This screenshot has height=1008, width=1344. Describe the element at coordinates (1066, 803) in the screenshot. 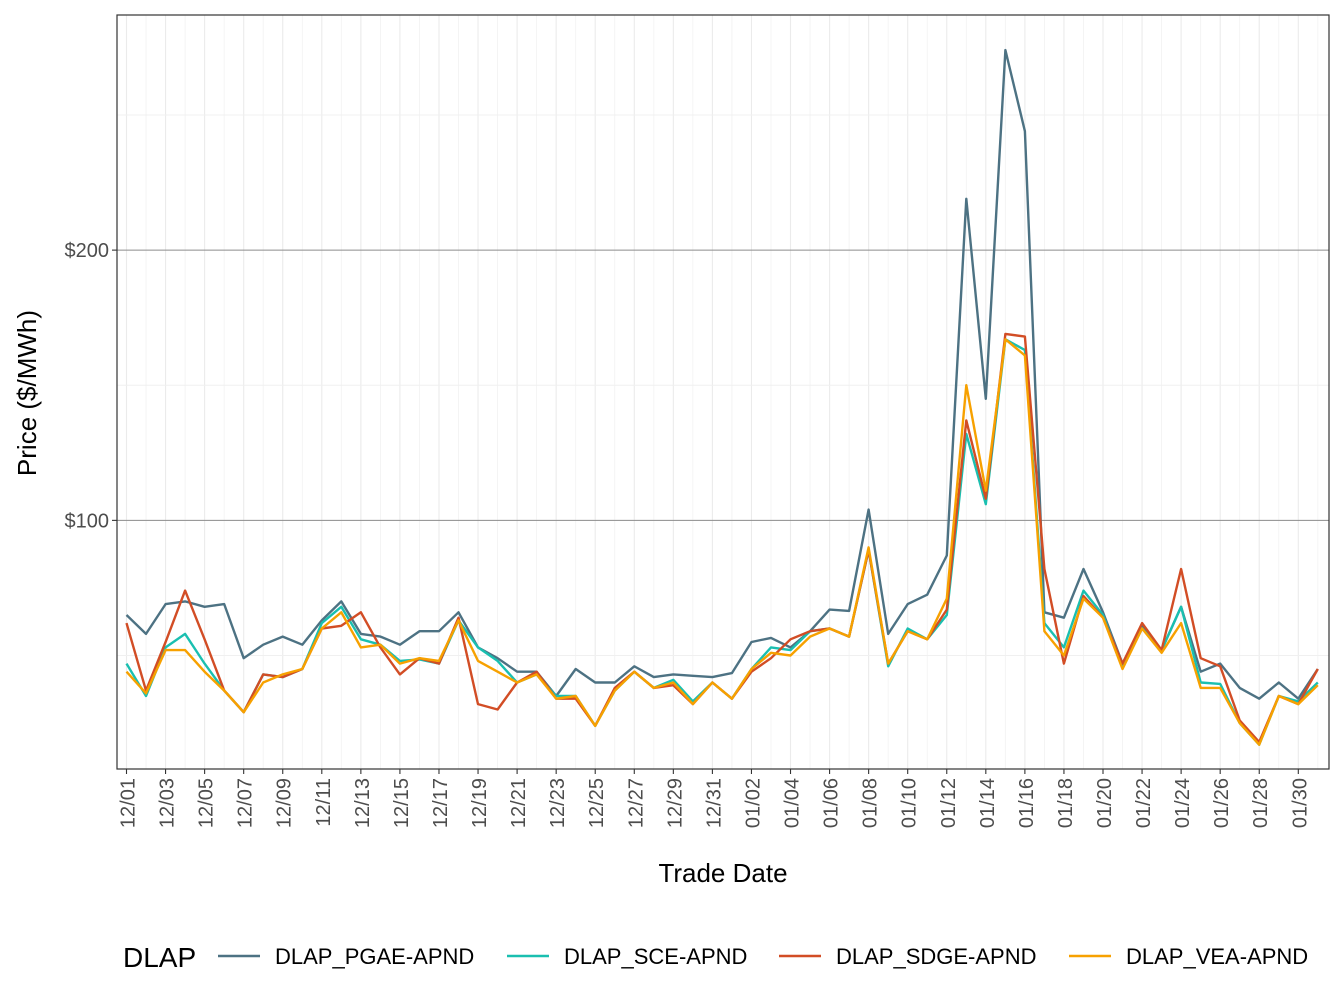

I see `x-tick-label: 01/18` at that location.